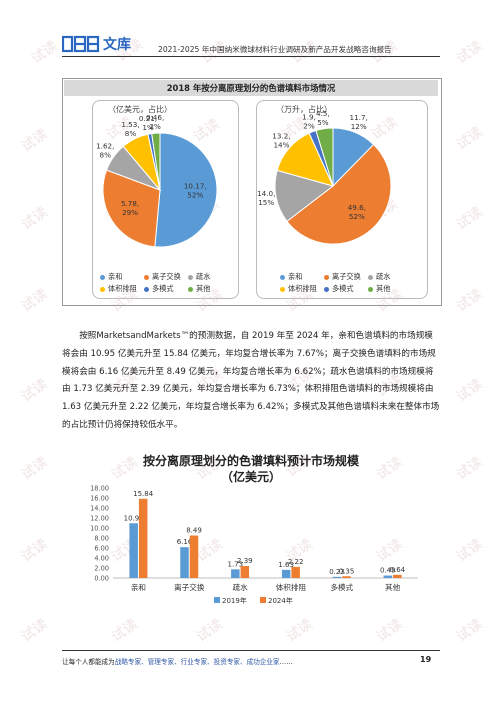 The height and width of the screenshot is (706, 499). What do you see at coordinates (234, 600) in the screenshot?
I see `bar-legend-label: 2019年` at bounding box center [234, 600].